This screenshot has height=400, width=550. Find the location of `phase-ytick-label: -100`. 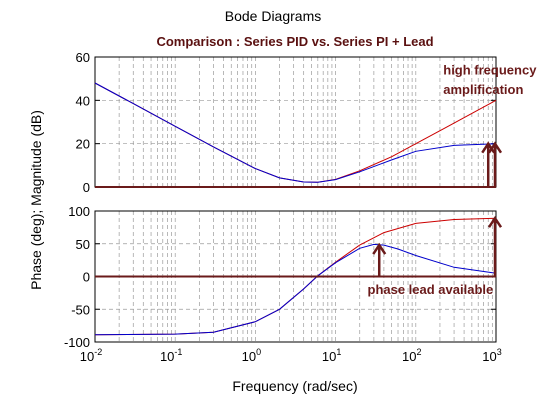

phase-ytick-label: -100 is located at coordinates (77, 342).